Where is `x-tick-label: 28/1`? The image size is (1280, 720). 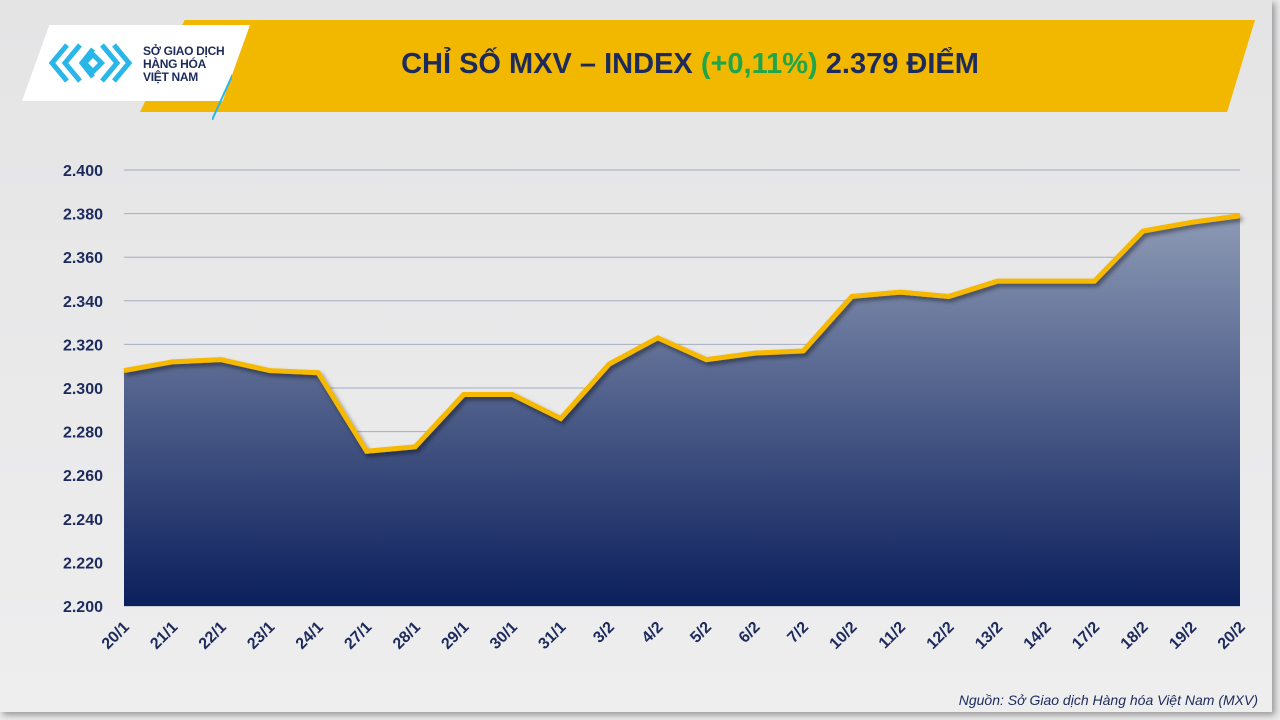 x-tick-label: 28/1 is located at coordinates (407, 636).